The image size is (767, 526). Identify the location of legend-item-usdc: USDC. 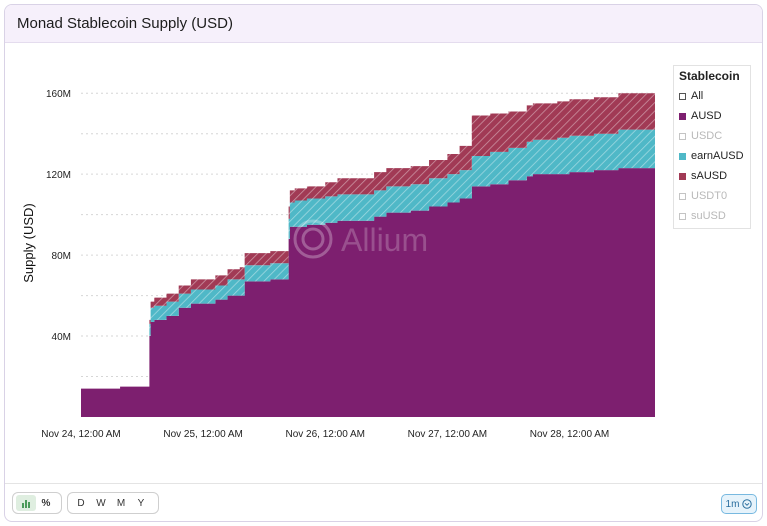
(712, 136).